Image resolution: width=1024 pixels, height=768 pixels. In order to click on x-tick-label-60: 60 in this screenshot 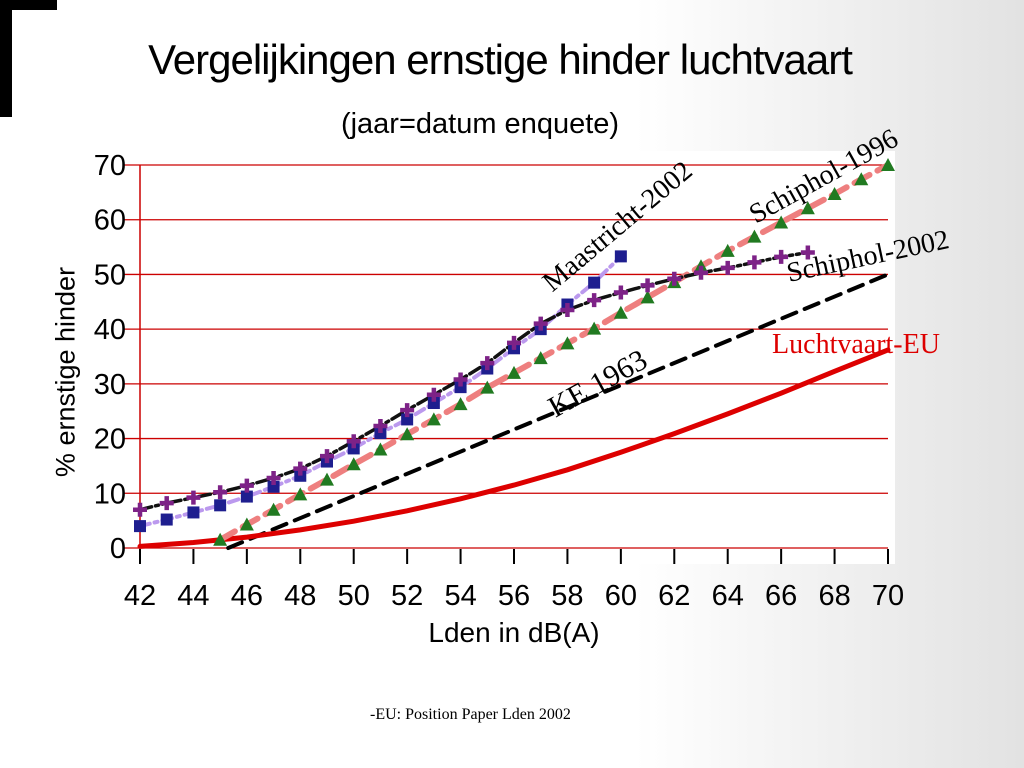, I will do `click(621, 596)`.